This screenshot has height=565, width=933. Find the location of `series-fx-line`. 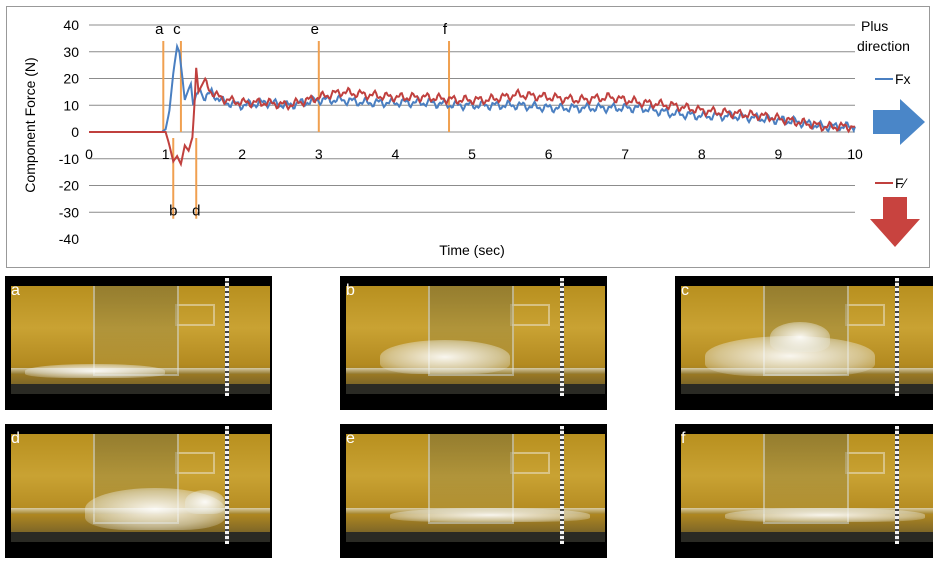

series-fx-line is located at coordinates (472, 88).